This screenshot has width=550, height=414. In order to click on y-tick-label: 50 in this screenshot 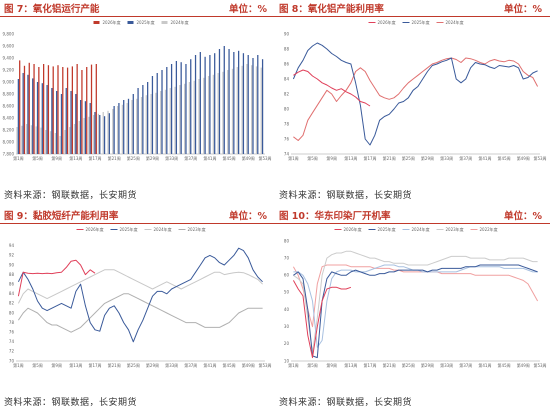, I will do `click(287, 292)`.